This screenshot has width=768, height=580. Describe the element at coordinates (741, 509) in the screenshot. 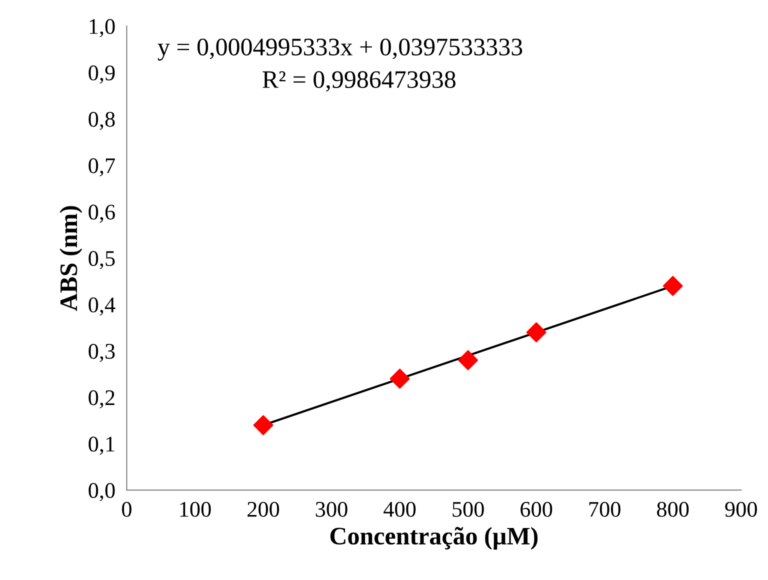

I see `x-tick-label: 900` at that location.